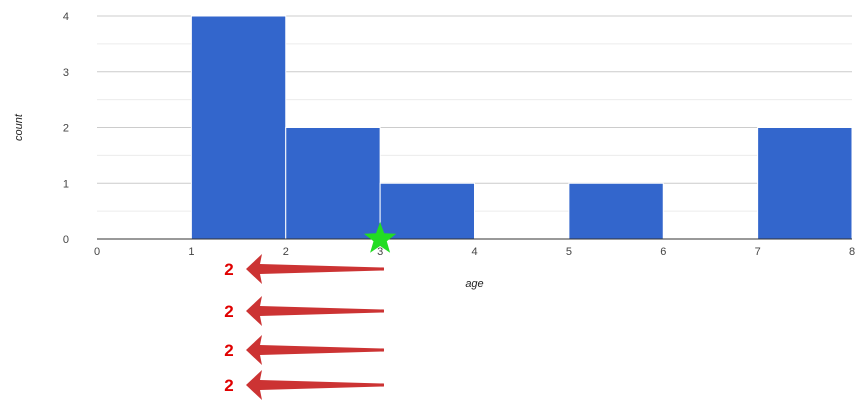 The width and height of the screenshot is (857, 402). Describe the element at coordinates (286, 252) in the screenshot. I see `x-tick-label: 2` at that location.